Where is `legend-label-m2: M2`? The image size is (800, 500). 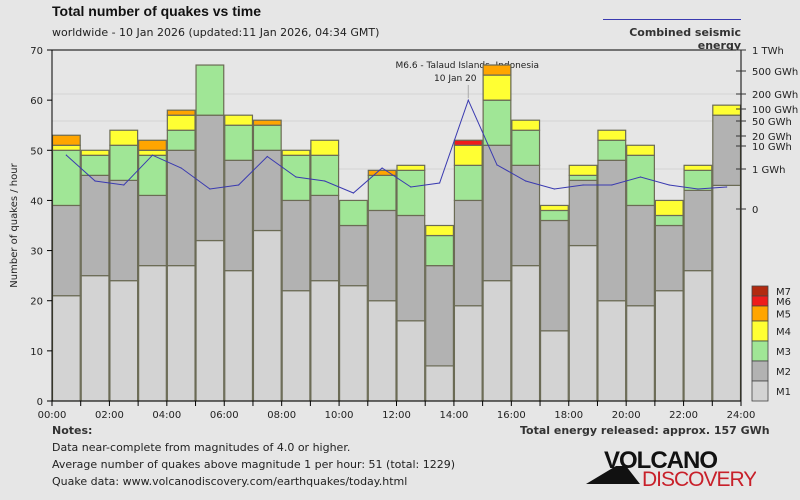
legend-label-m2: M2 is located at coordinates (783, 372).